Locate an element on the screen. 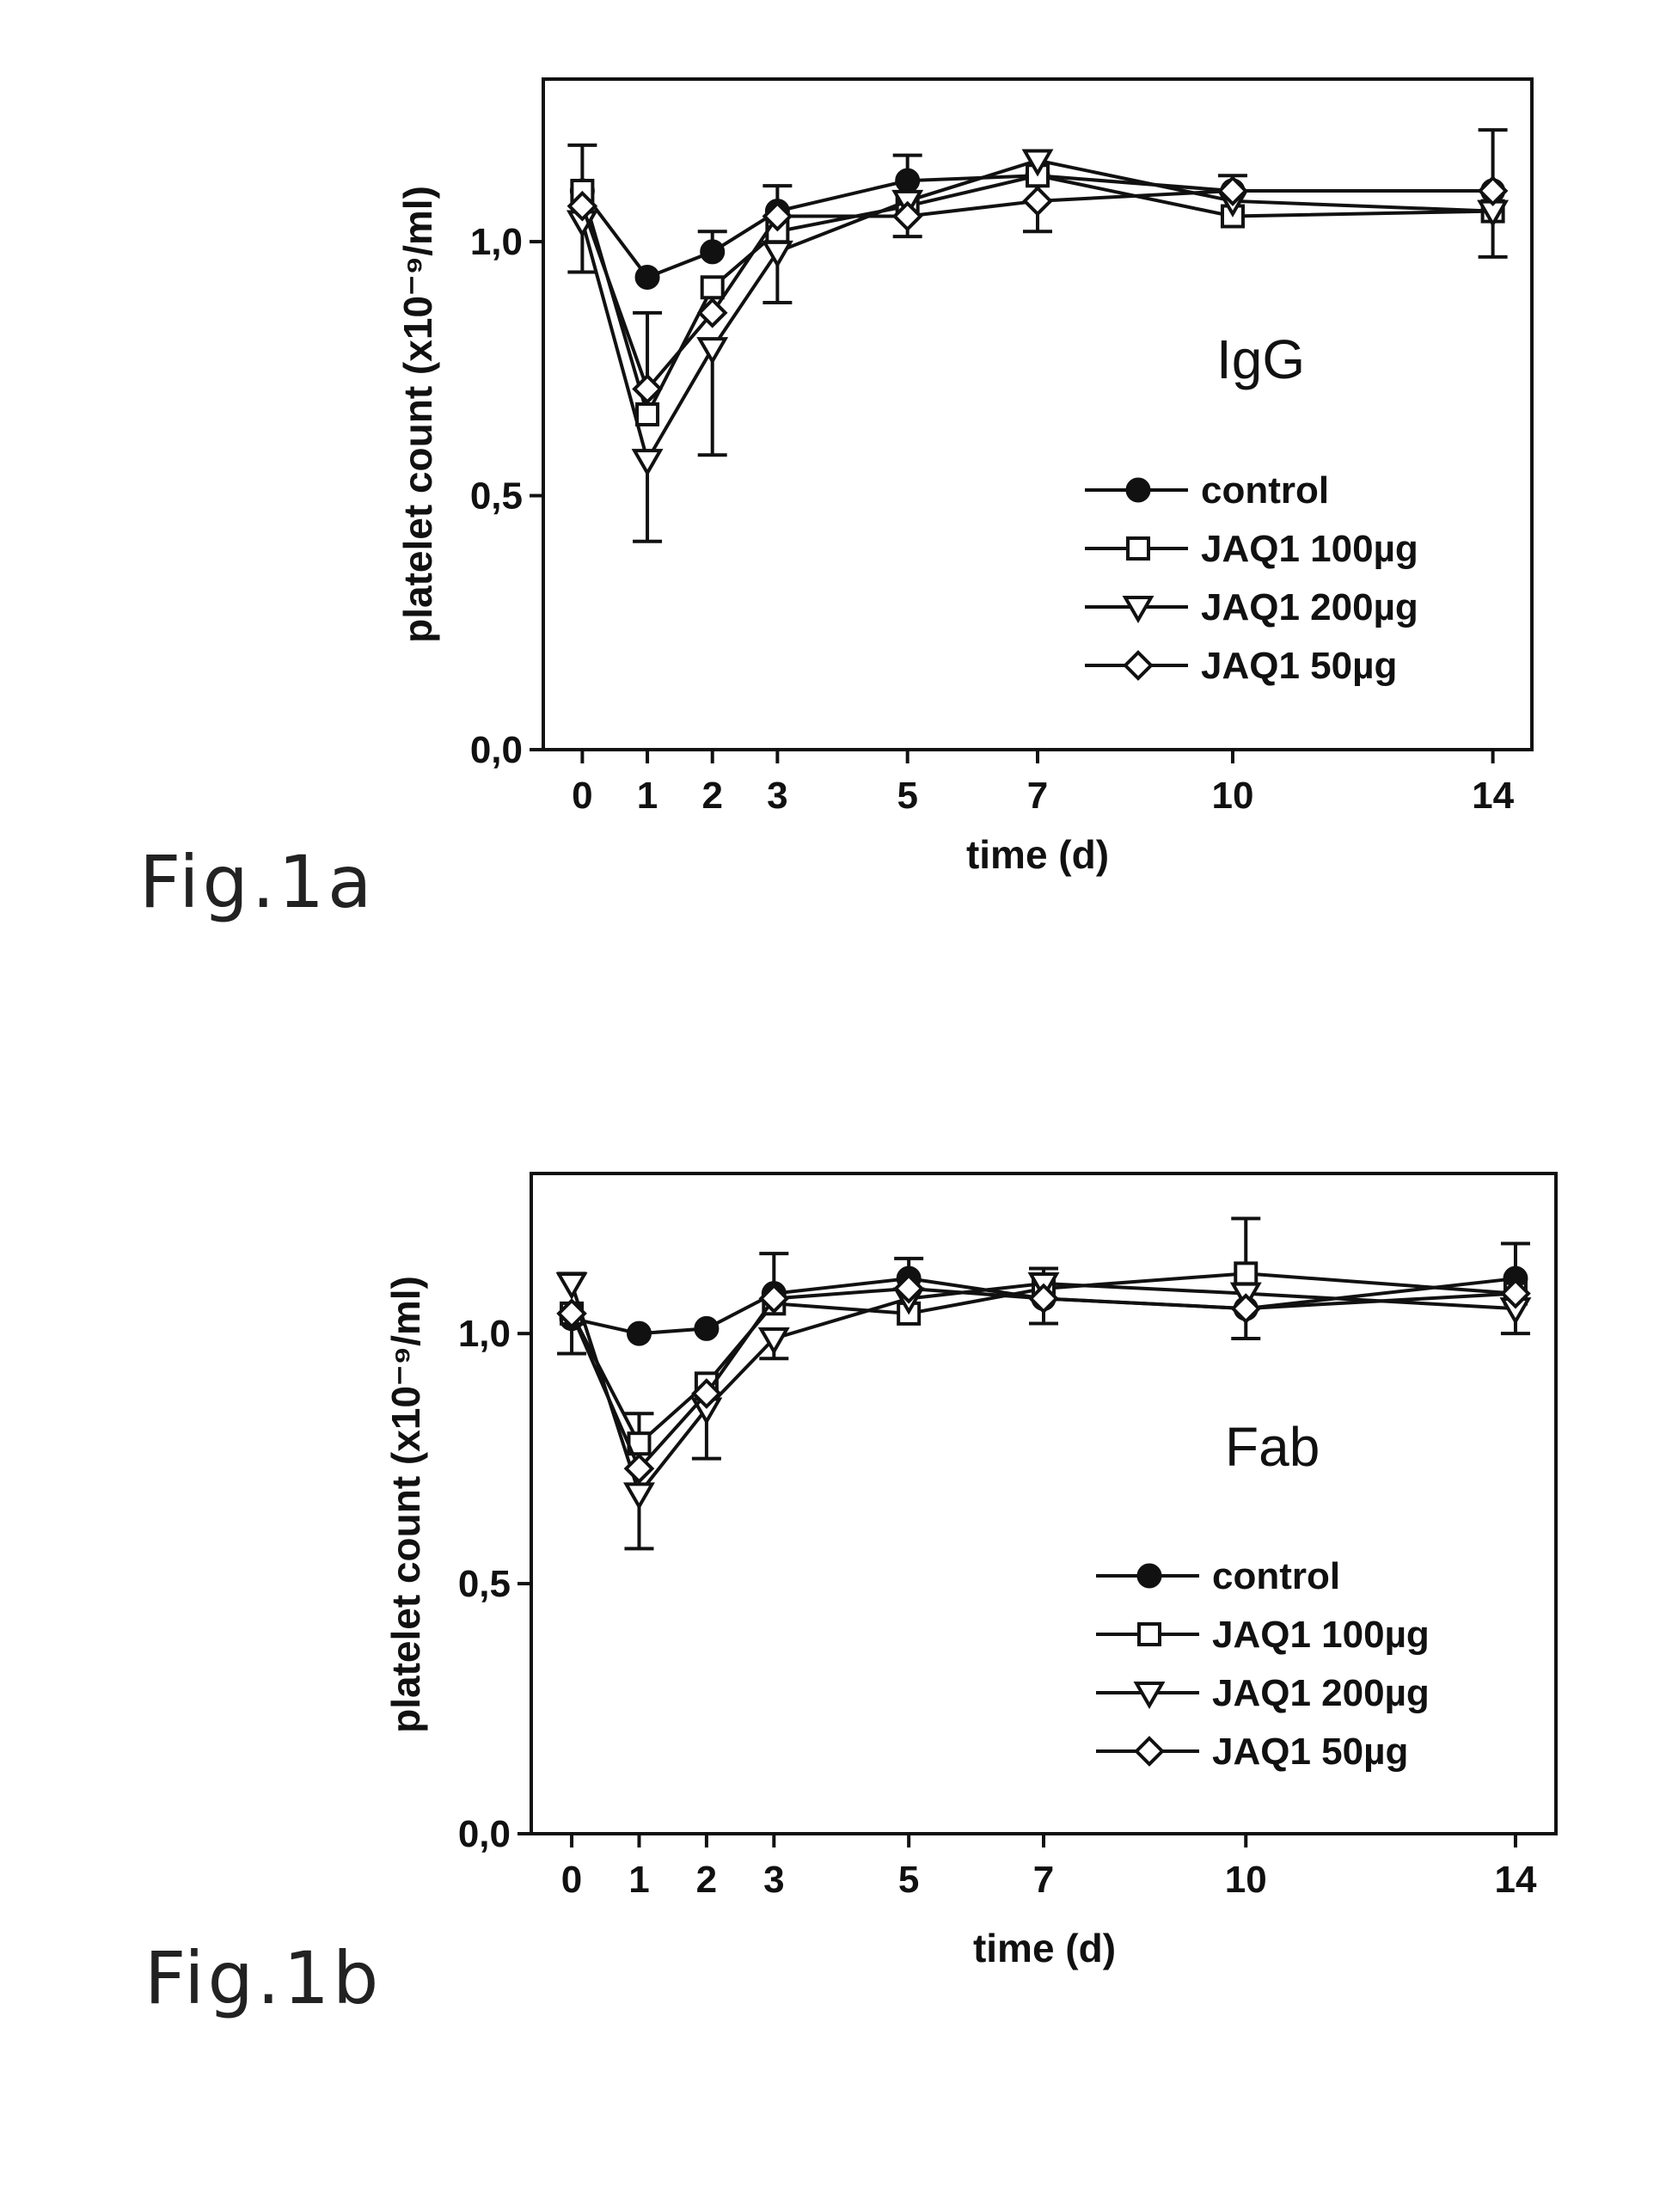 Image resolution: width=1672 pixels, height=2212 pixels. panel-label: Fab is located at coordinates (1272, 1447).